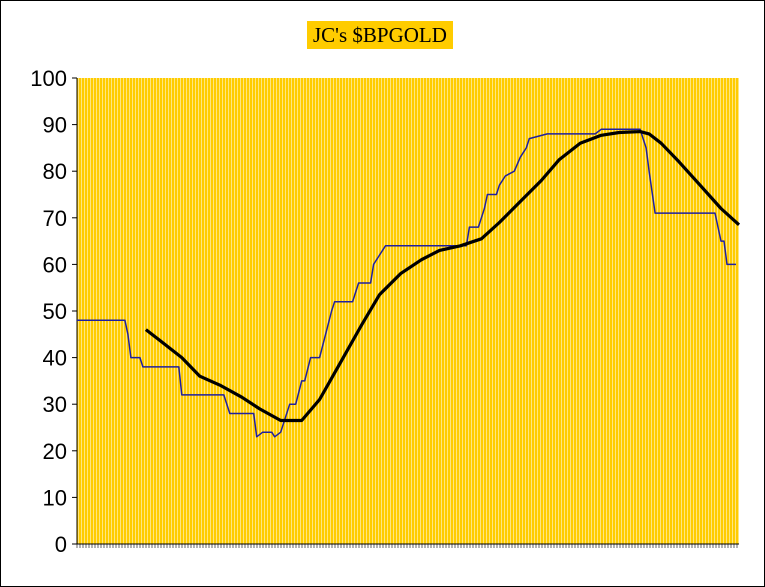 The image size is (765, 587). What do you see at coordinates (55, 311) in the screenshot?
I see `y-tick-label: 50` at bounding box center [55, 311].